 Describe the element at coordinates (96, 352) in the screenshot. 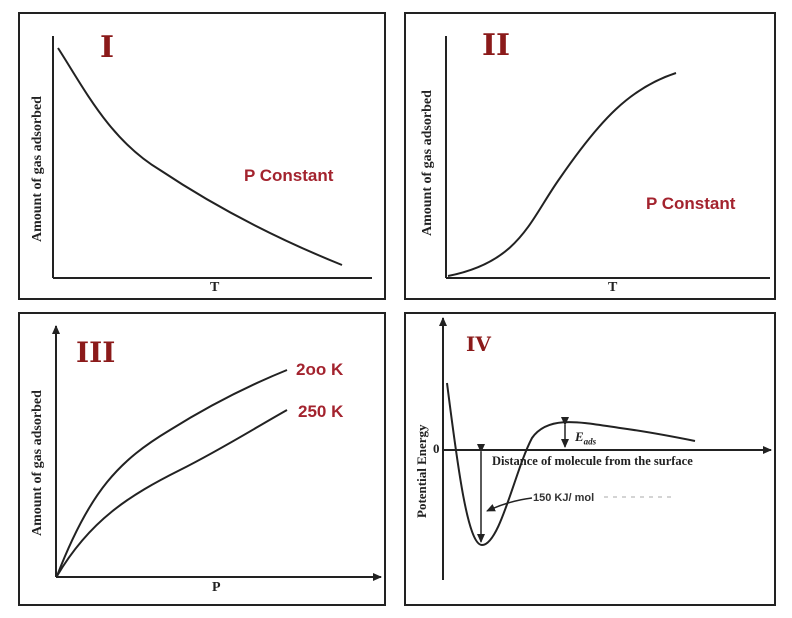

I see `panel-3-numeral: III` at that location.